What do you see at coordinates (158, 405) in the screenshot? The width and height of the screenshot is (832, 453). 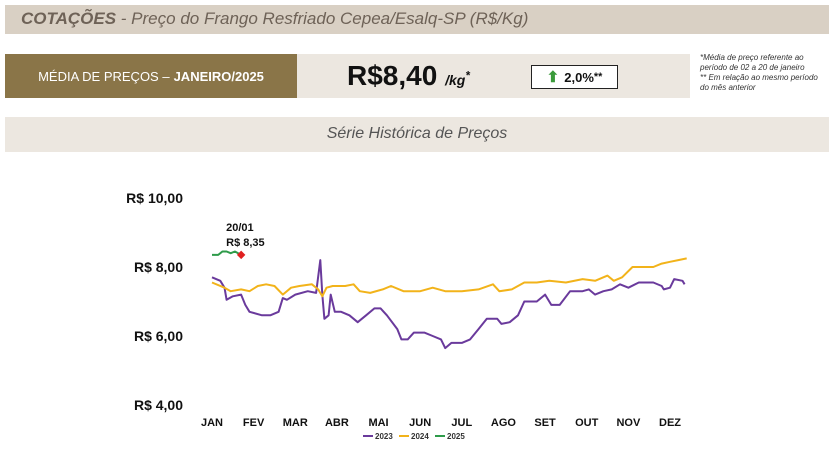 I see `y-tick-label: R$ 4,00` at bounding box center [158, 405].